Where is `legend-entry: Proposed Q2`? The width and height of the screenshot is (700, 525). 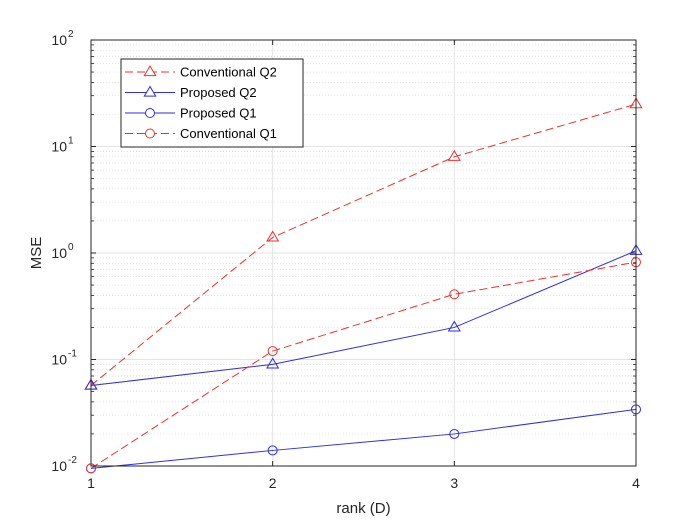 legend-entry: Proposed Q2 is located at coordinates (191, 92).